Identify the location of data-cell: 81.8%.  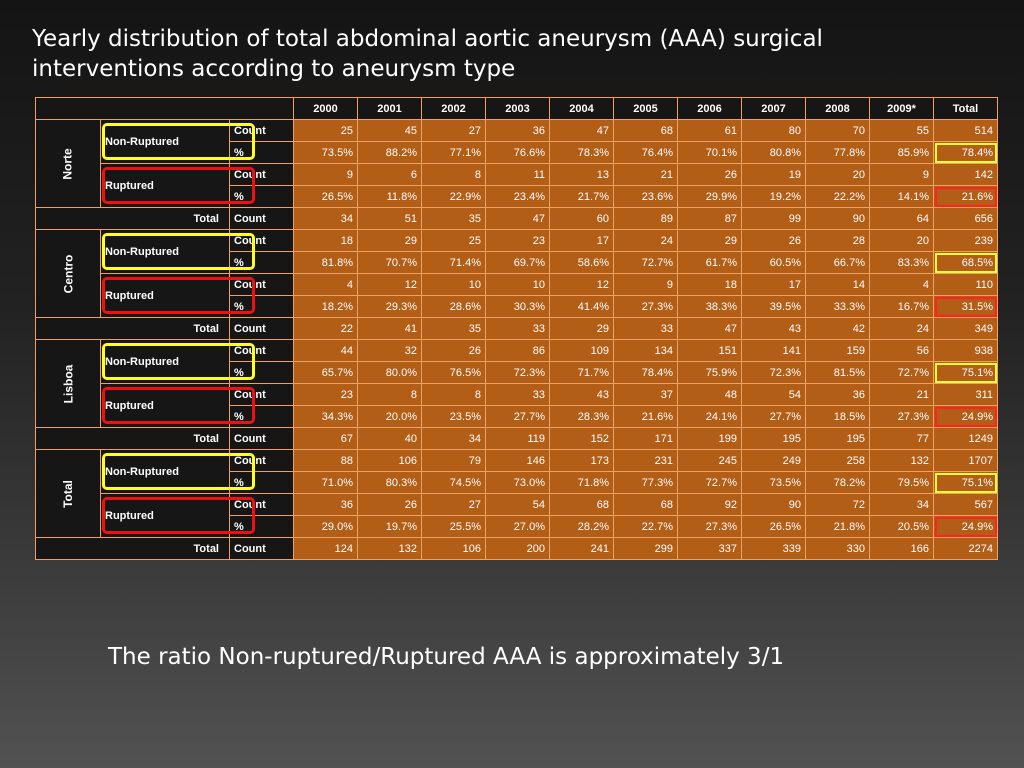
(325, 262).